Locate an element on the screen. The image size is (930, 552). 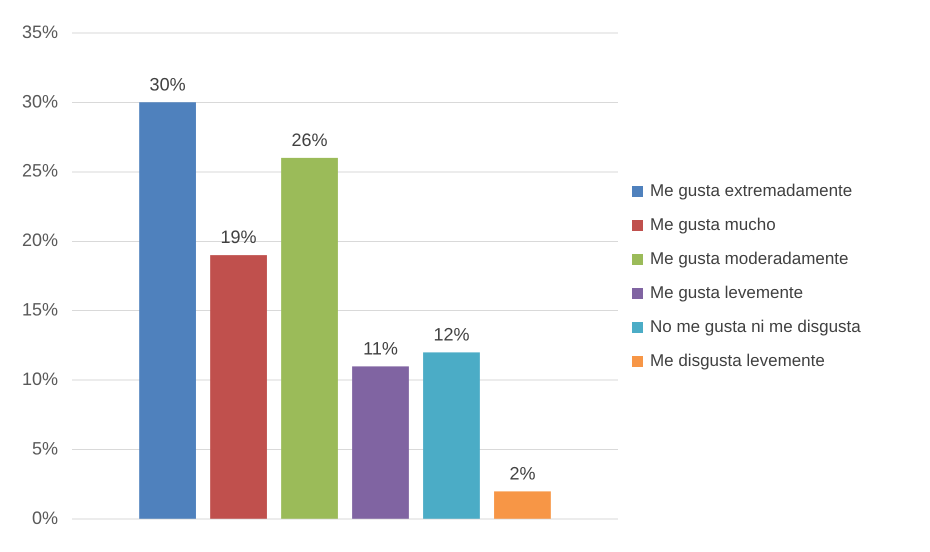
y-tick-label: 0% is located at coordinates (45, 518).